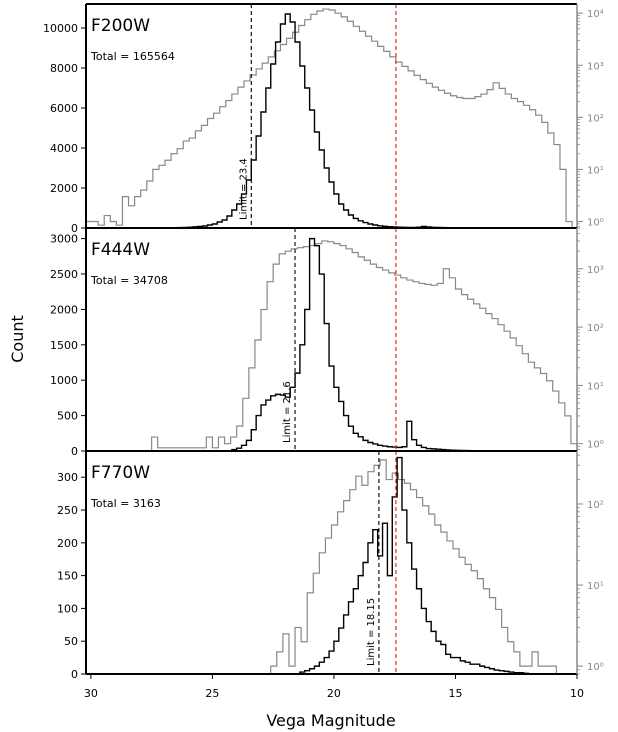  What do you see at coordinates (64, 108) in the screenshot?
I see `y-tick-label-f200w: 6000` at bounding box center [64, 108].